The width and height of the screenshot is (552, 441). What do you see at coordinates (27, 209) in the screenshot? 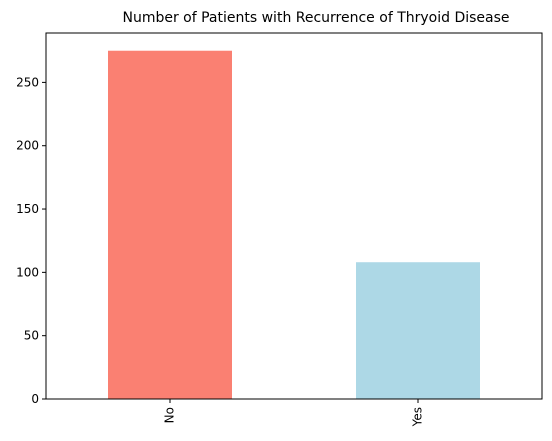
I see `y-tick-label: 150` at bounding box center [27, 209].